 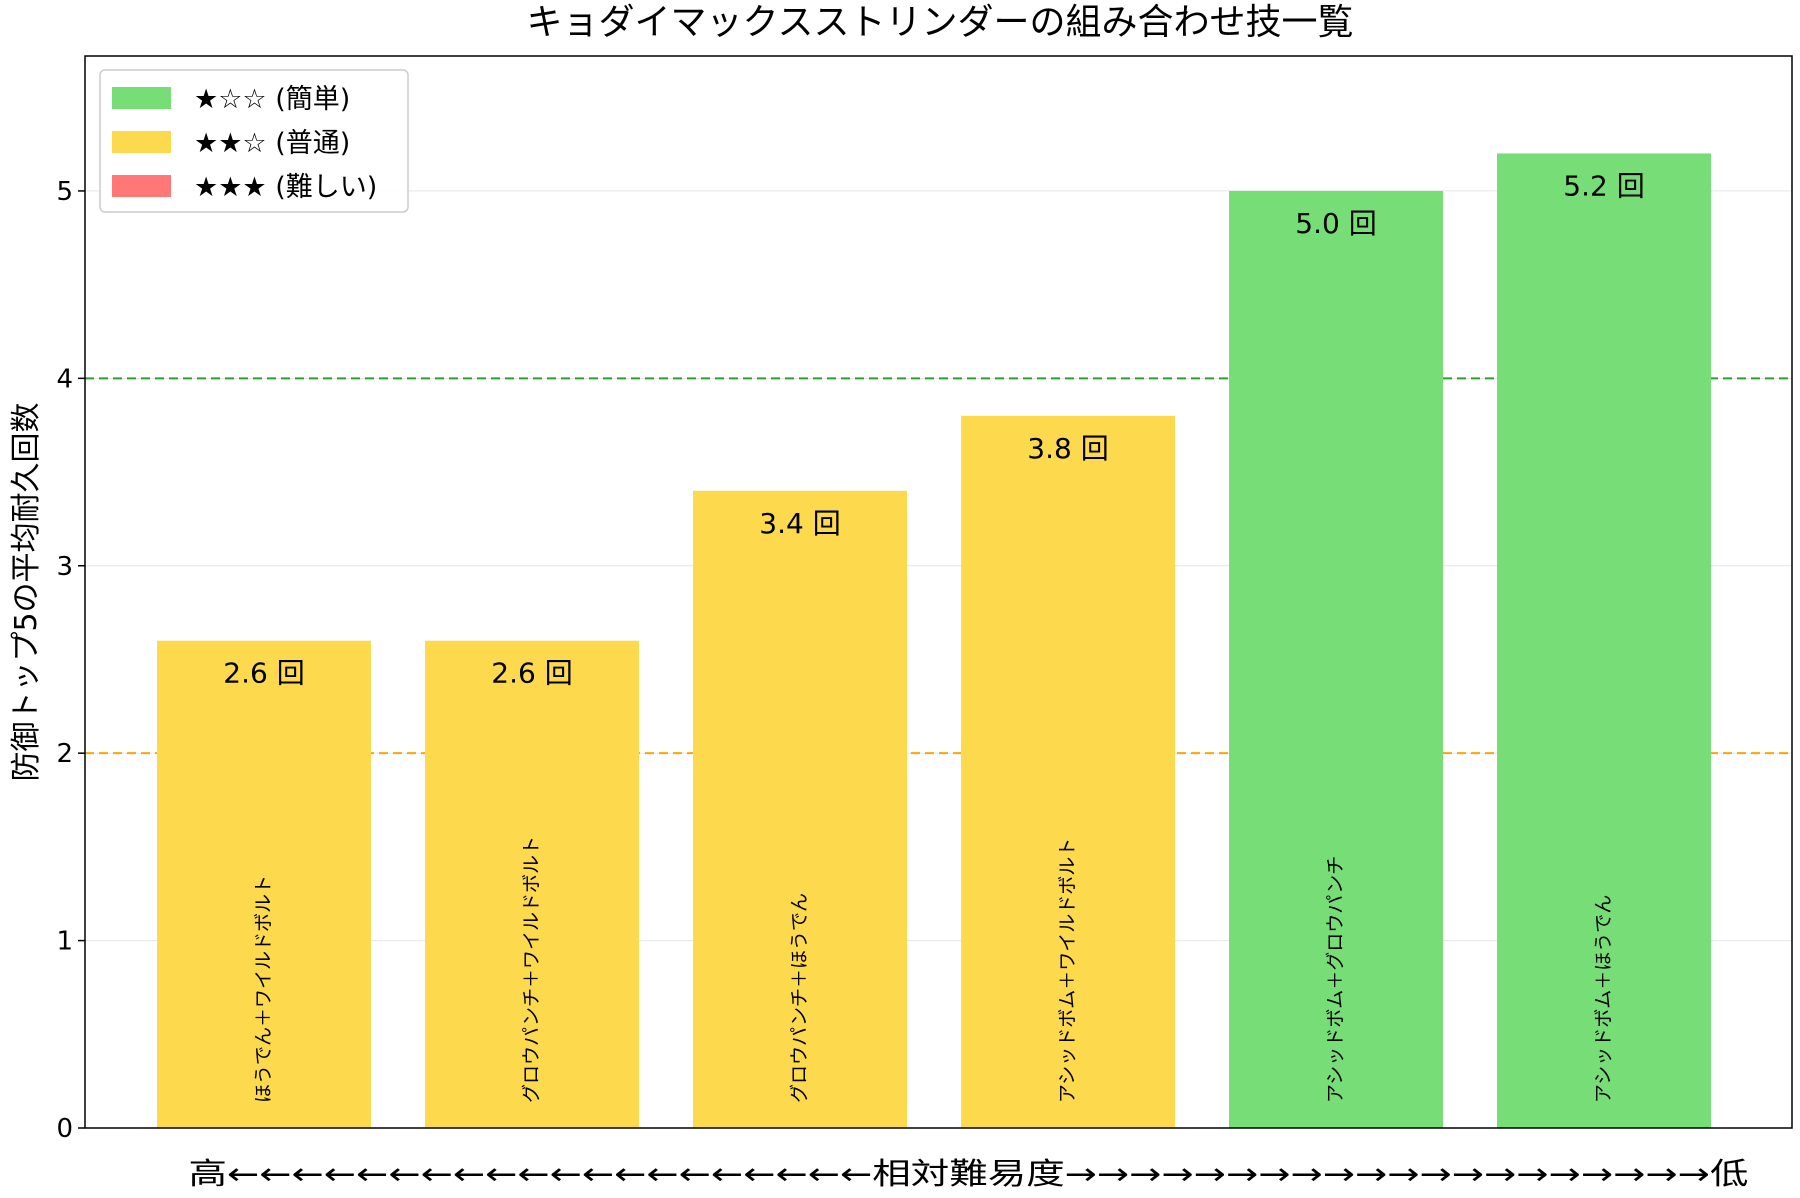 I want to click on legend-label-medium: ★★☆ (普通), so click(x=272, y=143).